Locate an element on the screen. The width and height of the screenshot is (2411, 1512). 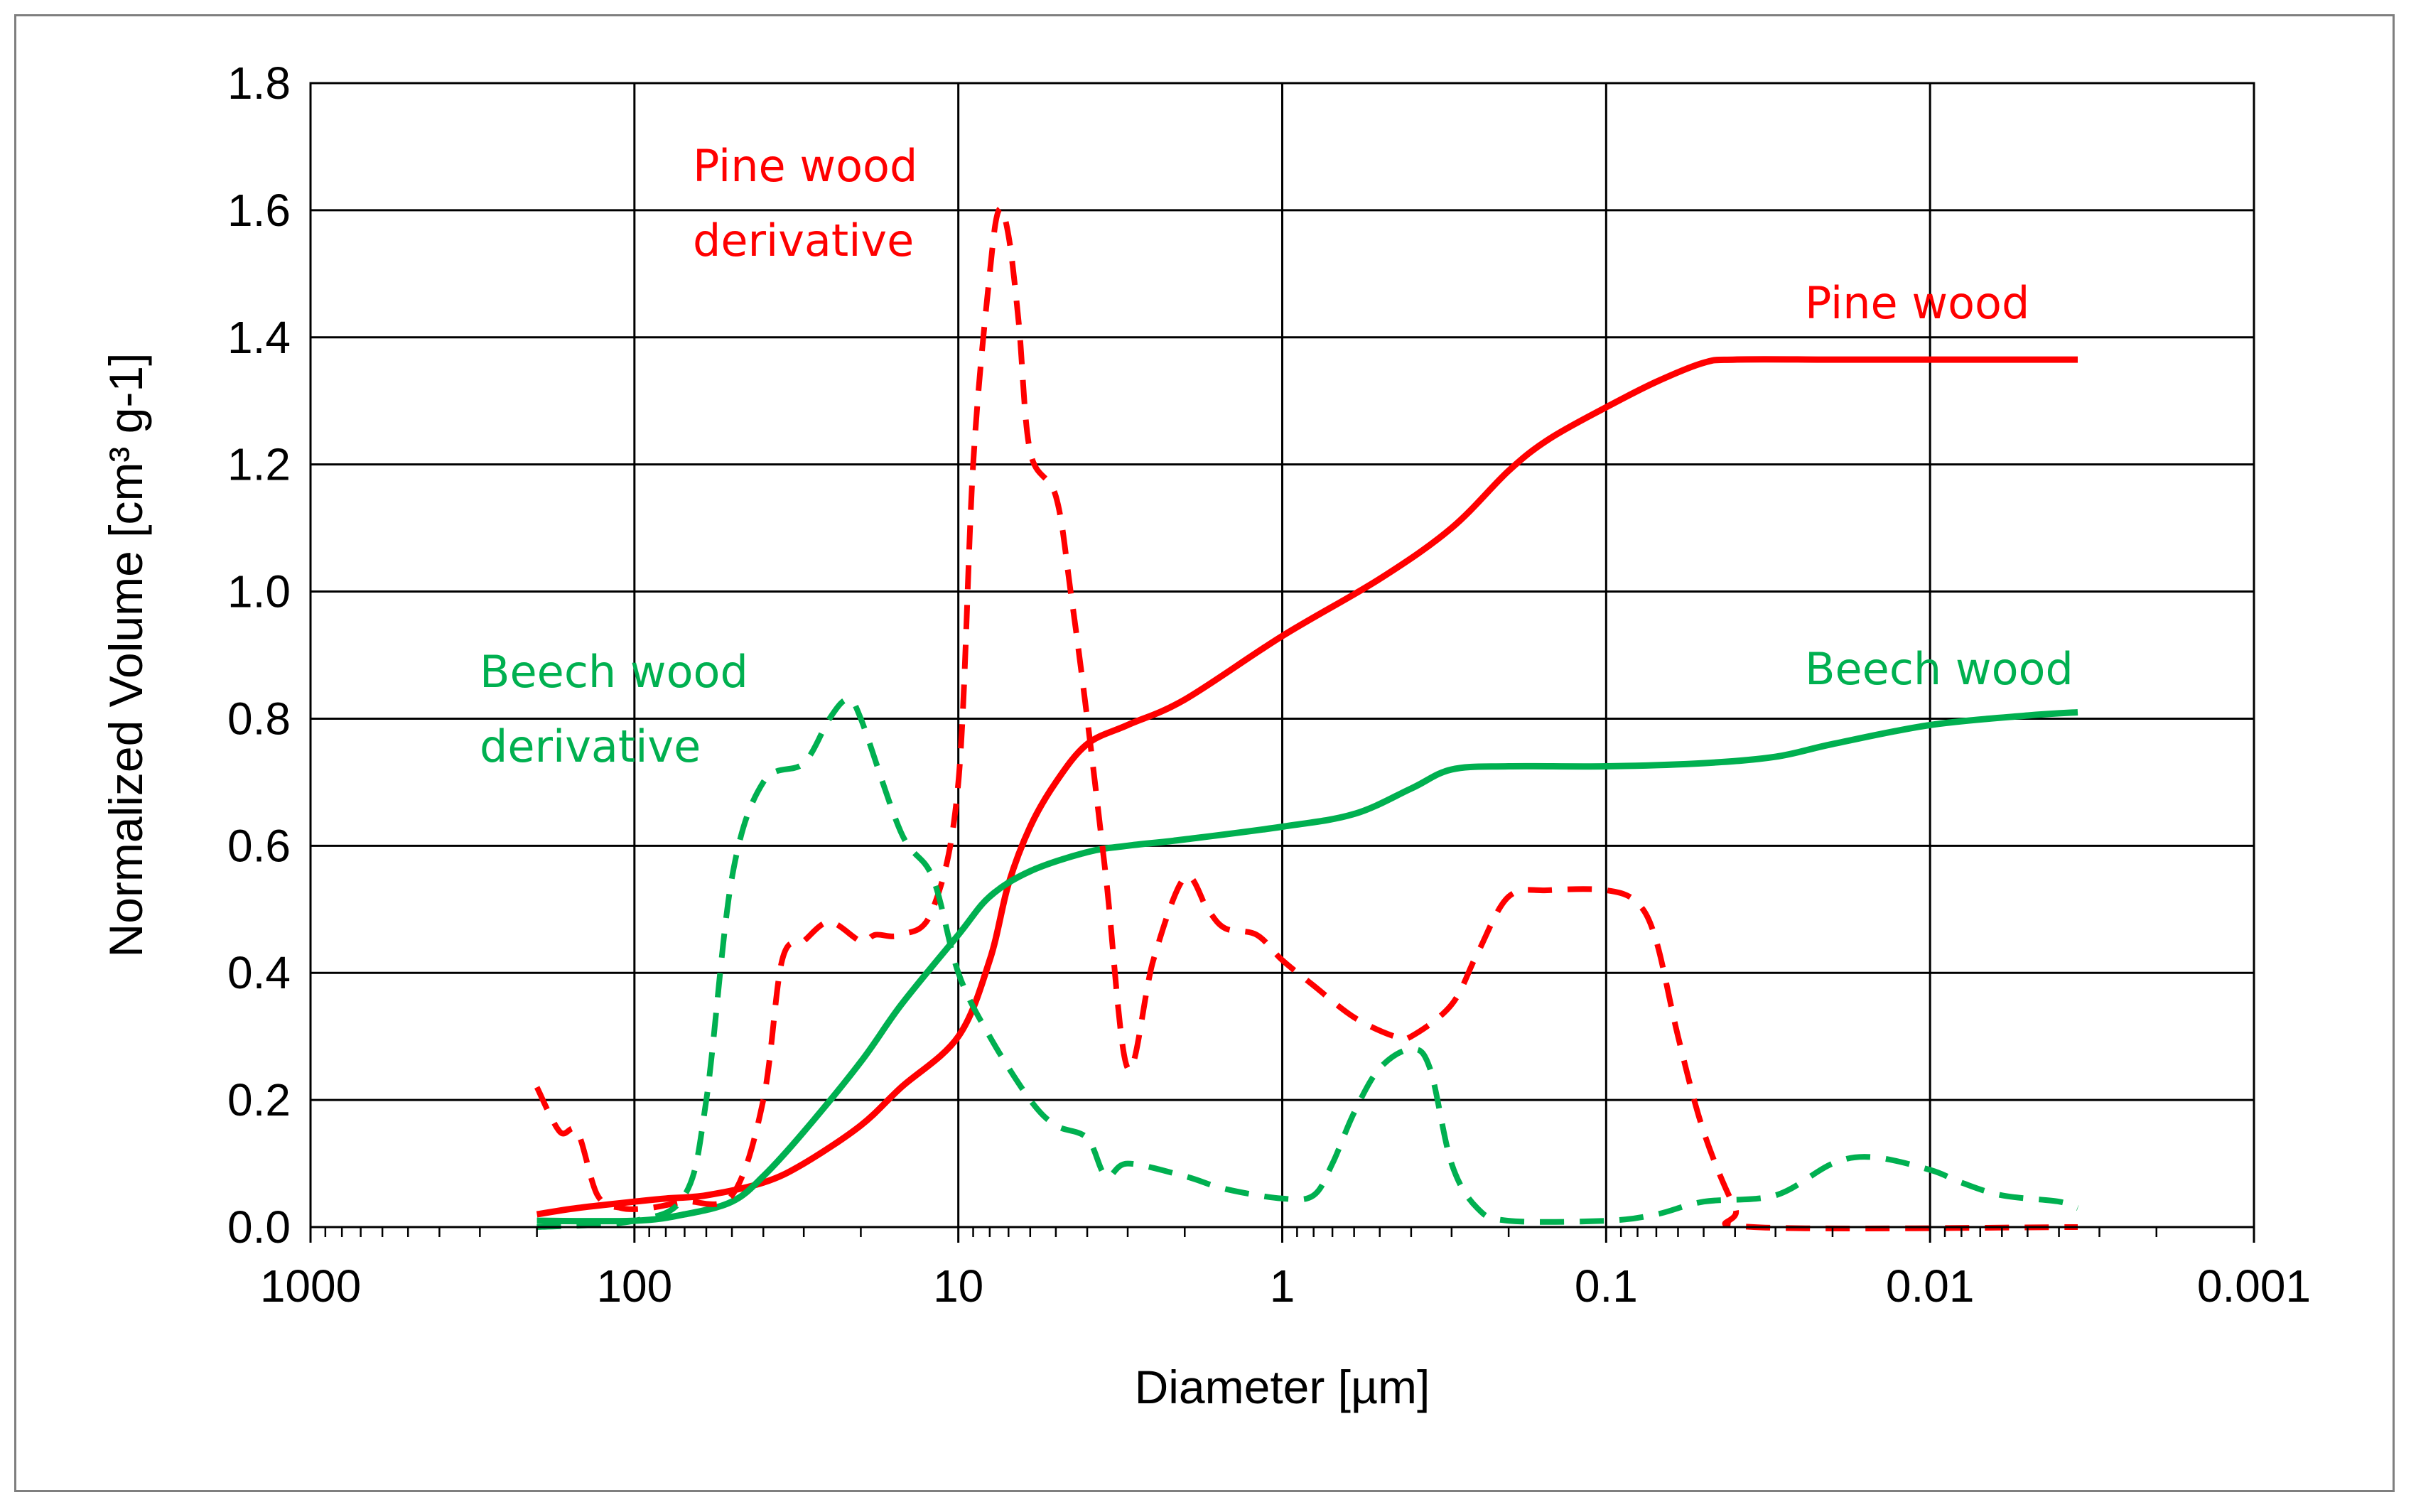
y-tick-label: 1.8 is located at coordinates (259, 83).